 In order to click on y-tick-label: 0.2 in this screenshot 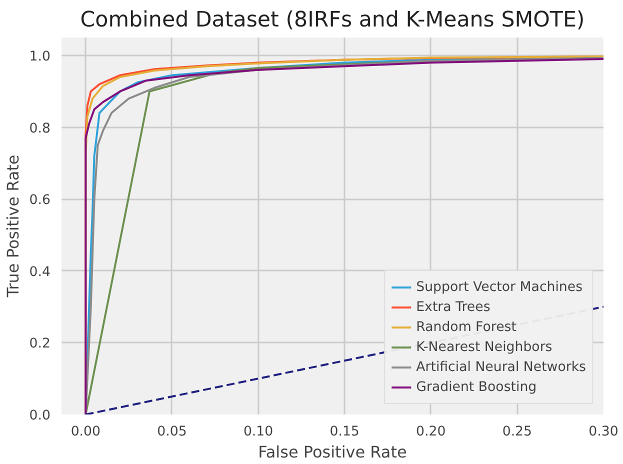, I will do `click(40, 344)`.